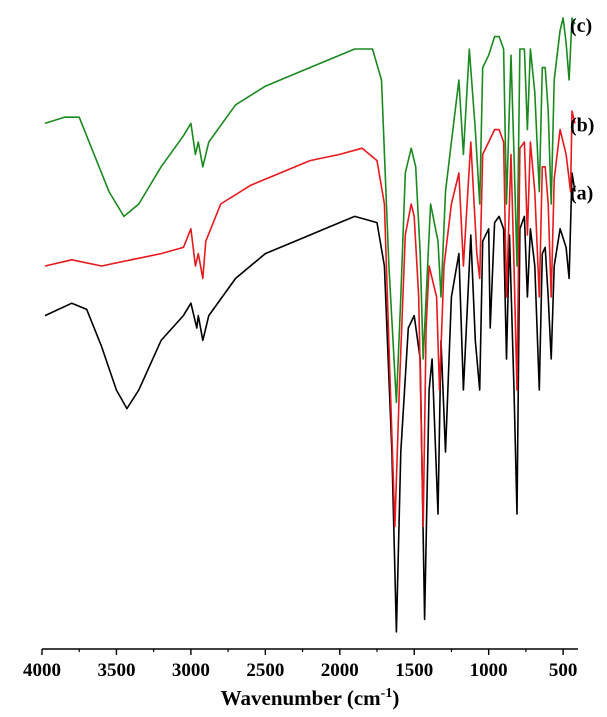  What do you see at coordinates (395, 698) in the screenshot?
I see `x-axis-title-end: )` at bounding box center [395, 698].